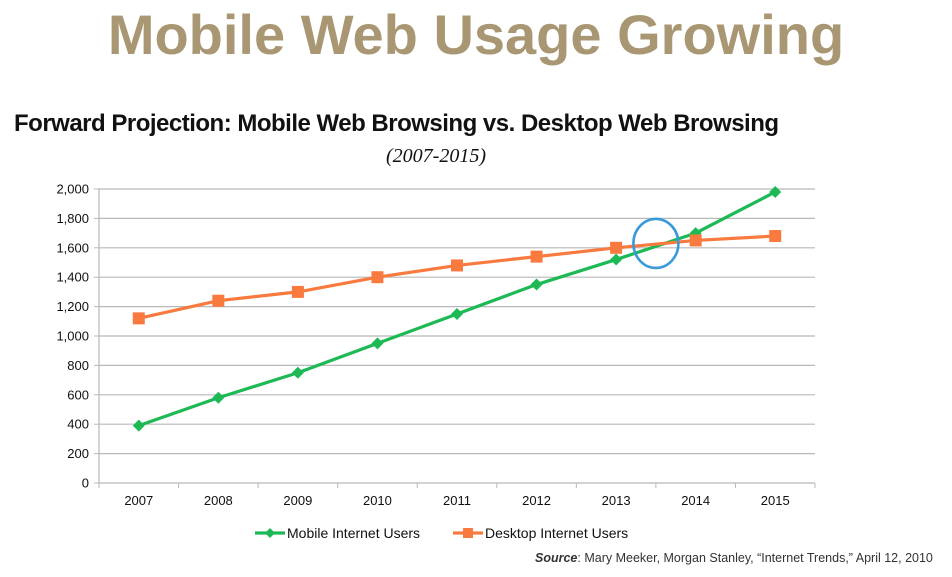 The height and width of the screenshot is (577, 952). What do you see at coordinates (78, 394) in the screenshot?
I see `y-tick-label: 600` at bounding box center [78, 394].